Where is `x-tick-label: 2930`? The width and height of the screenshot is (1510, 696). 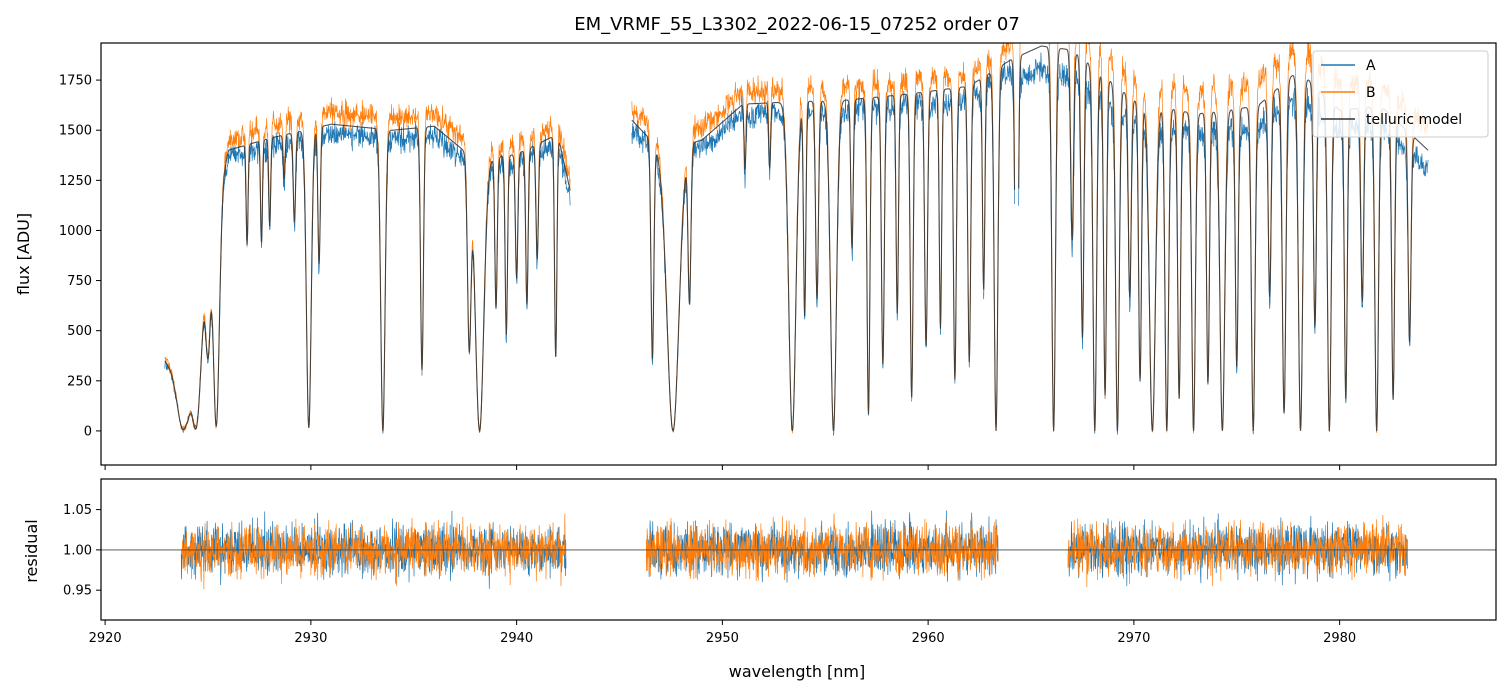 x-tick-label: 2930 is located at coordinates (310, 638).